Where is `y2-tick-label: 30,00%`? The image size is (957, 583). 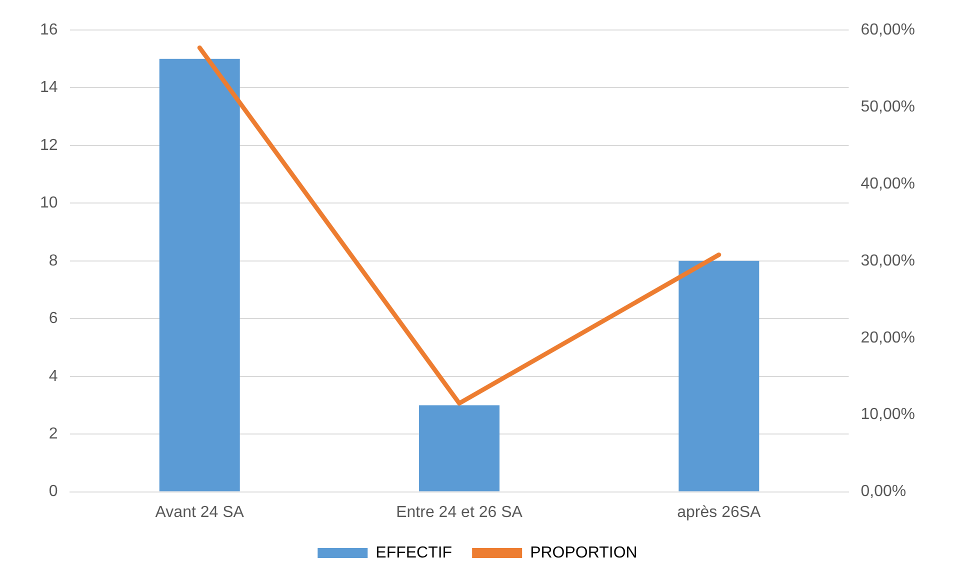 y2-tick-label: 30,00% is located at coordinates (887, 261).